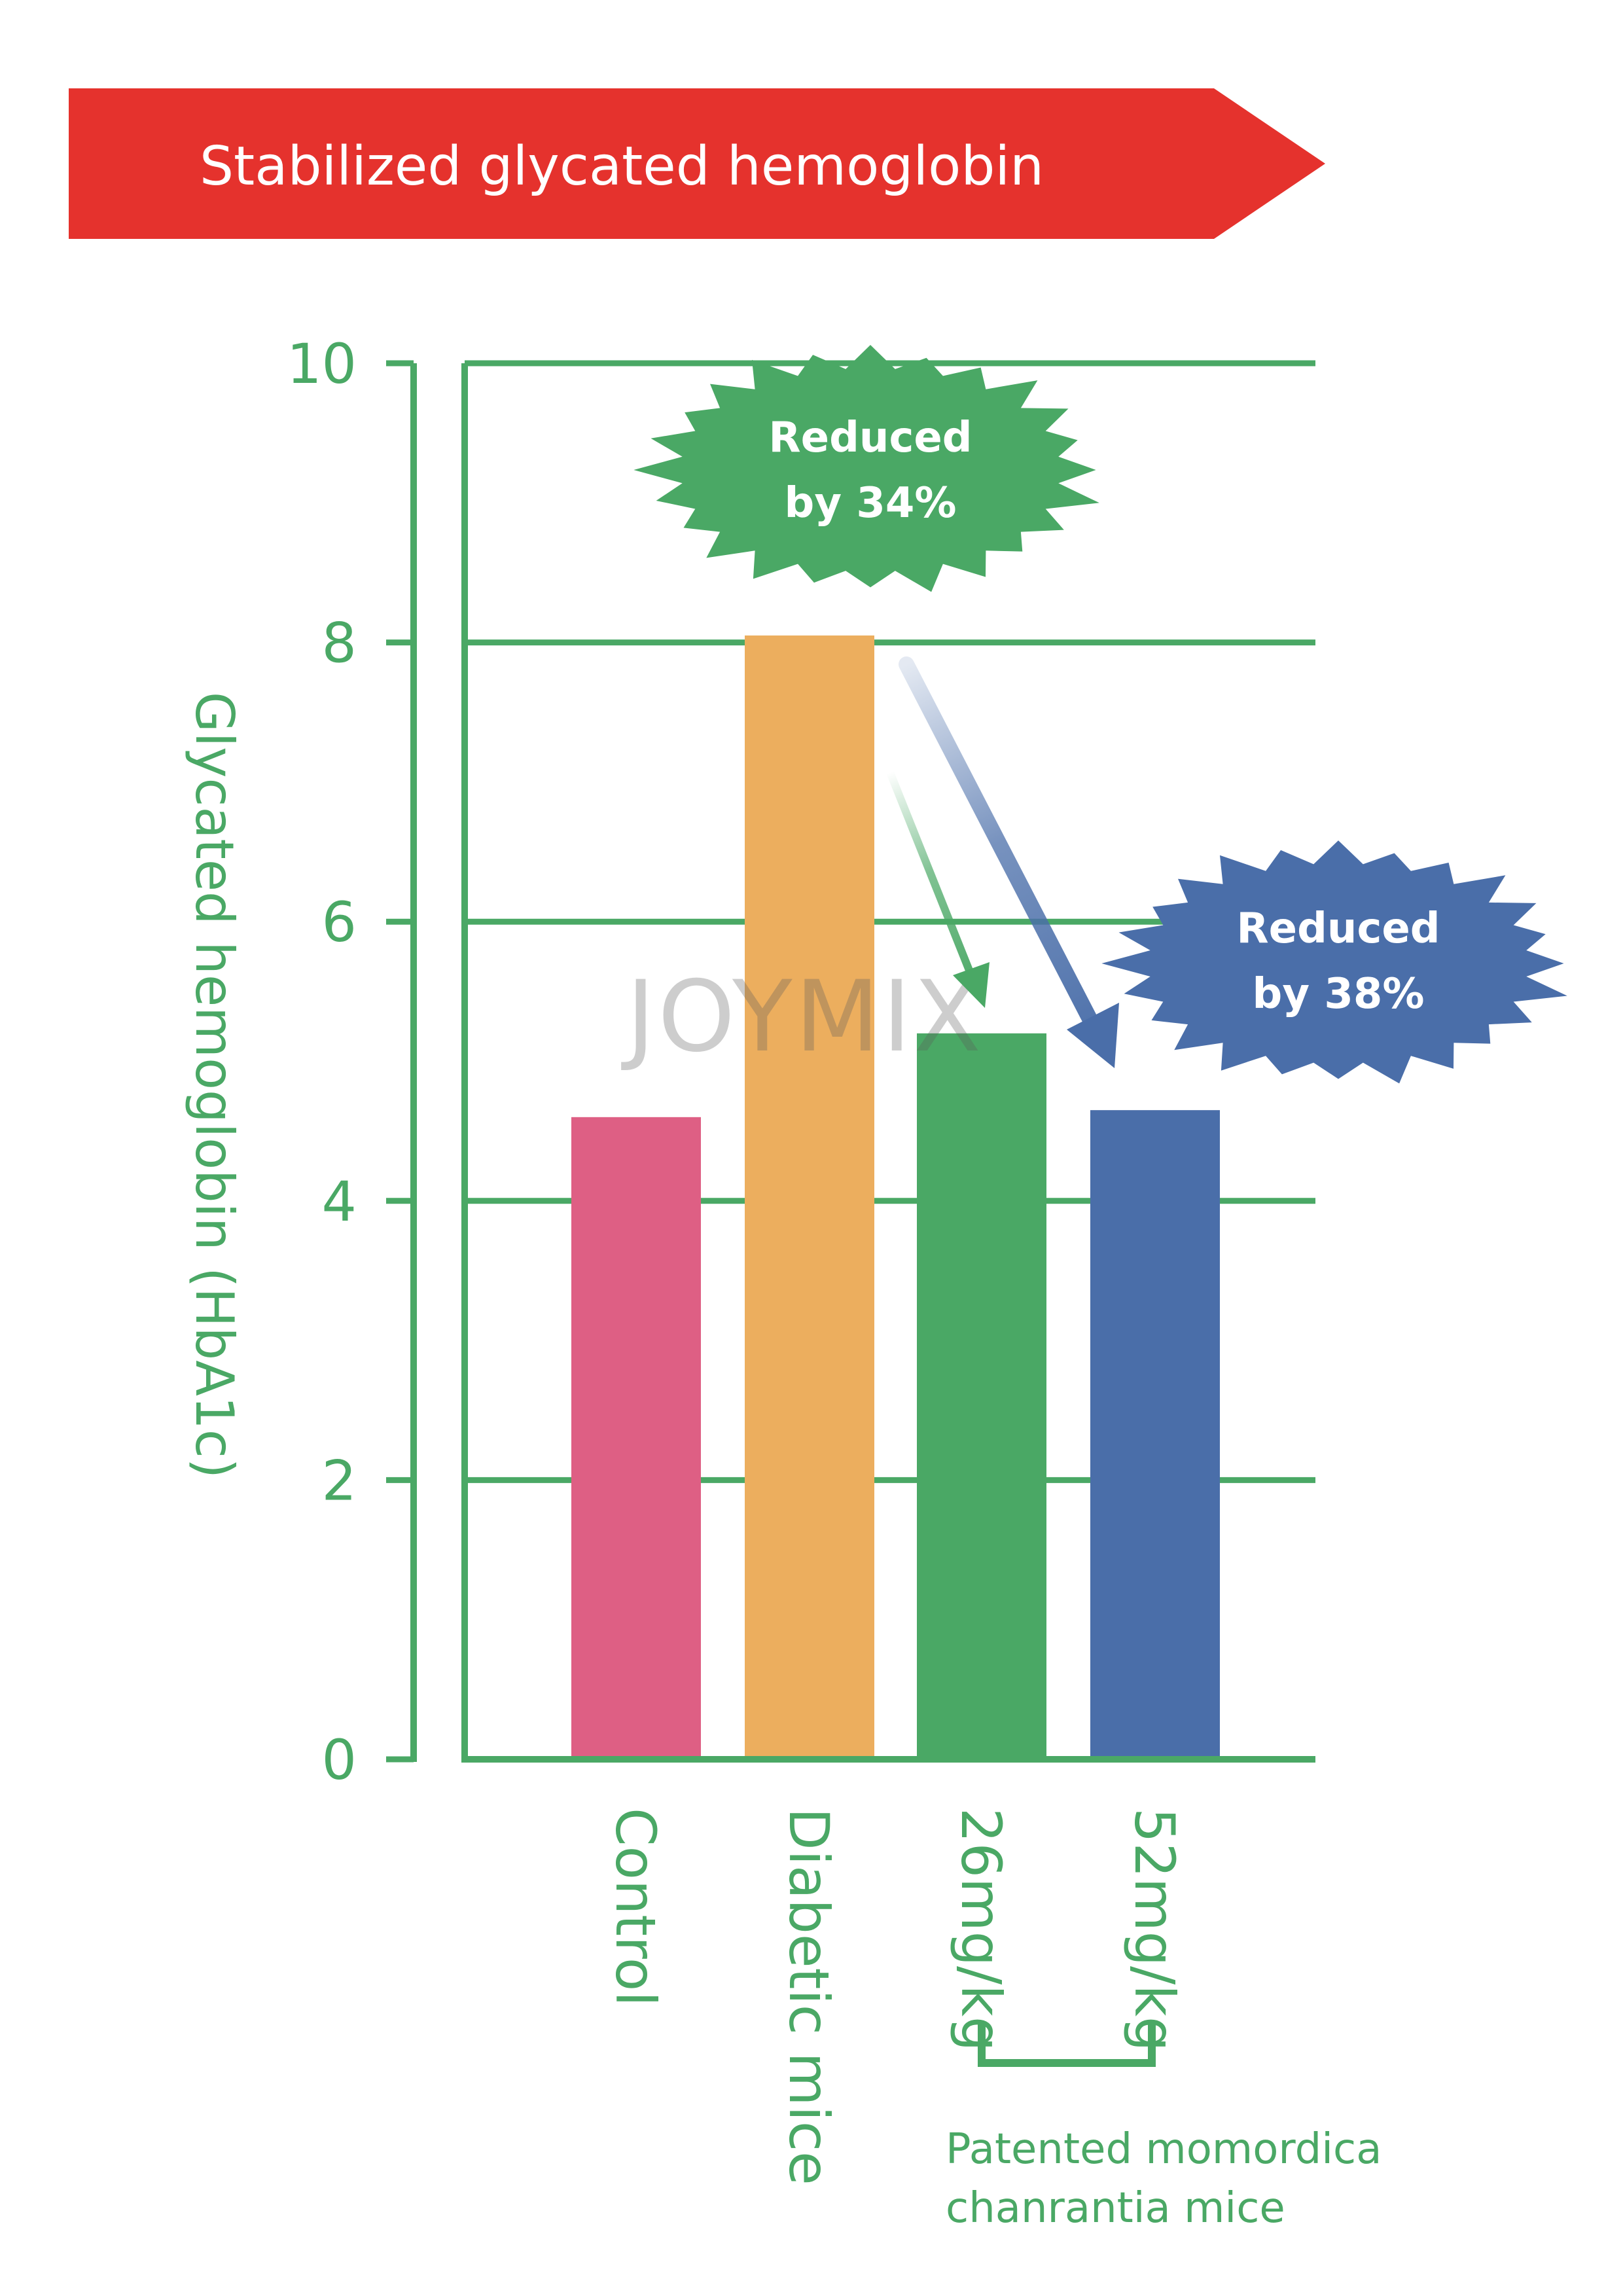  Describe the element at coordinates (1093, 1035) in the screenshot. I see `blue-arrowhead` at that location.